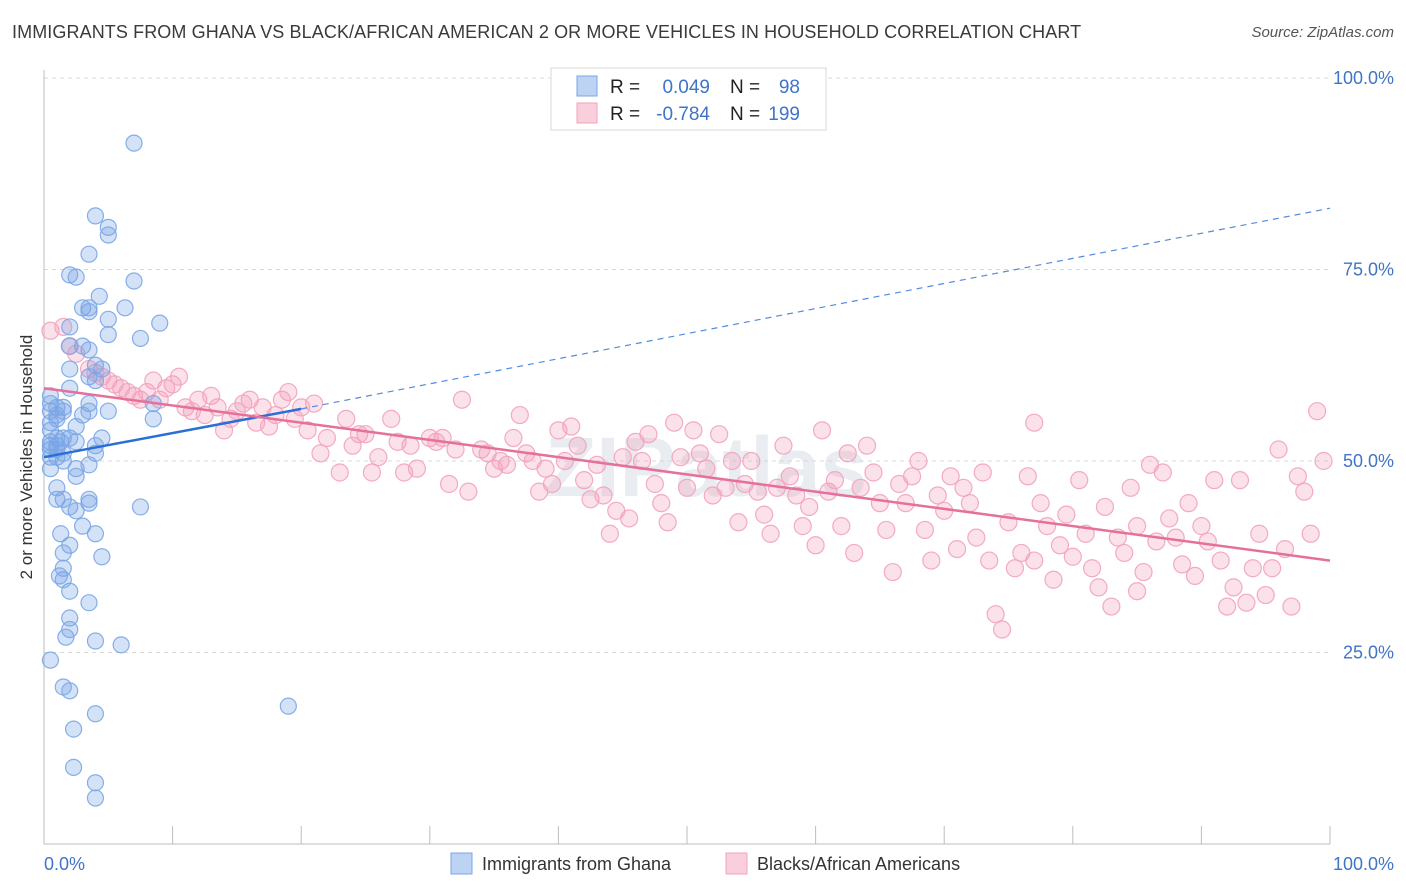 Image resolution: width=1406 pixels, height=892 pixels. I want to click on source-credit: Source: ZipAtlas.com, so click(1322, 32).